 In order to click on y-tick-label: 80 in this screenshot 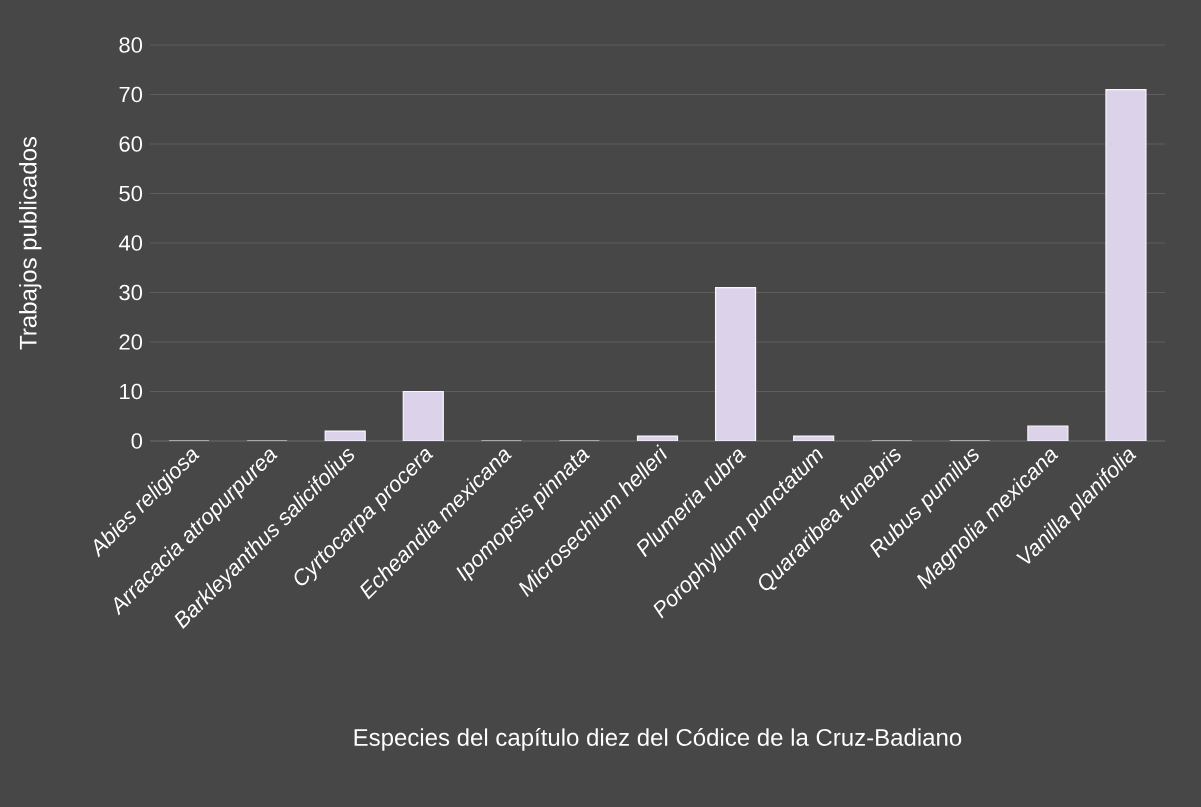, I will do `click(131, 45)`.